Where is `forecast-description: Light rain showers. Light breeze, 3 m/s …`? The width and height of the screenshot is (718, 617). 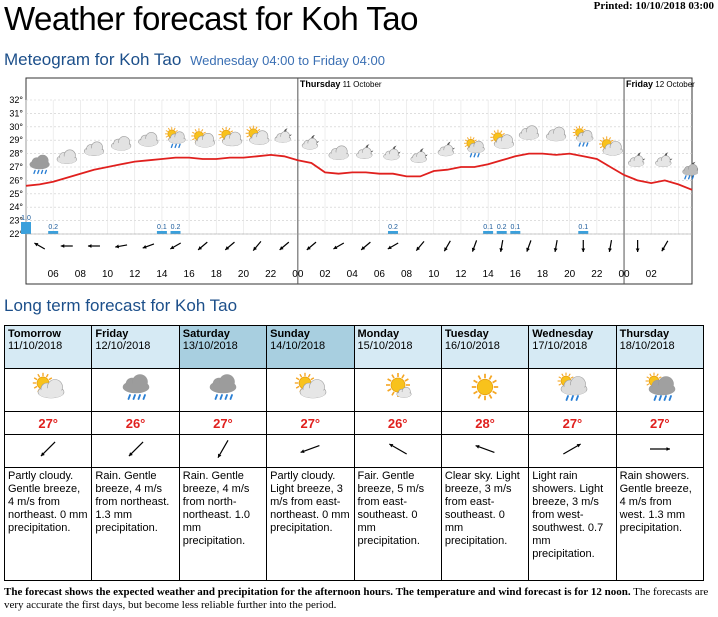
forecast-description: Light rain showers. Light breeze, 3 m/s … is located at coordinates (572, 524).